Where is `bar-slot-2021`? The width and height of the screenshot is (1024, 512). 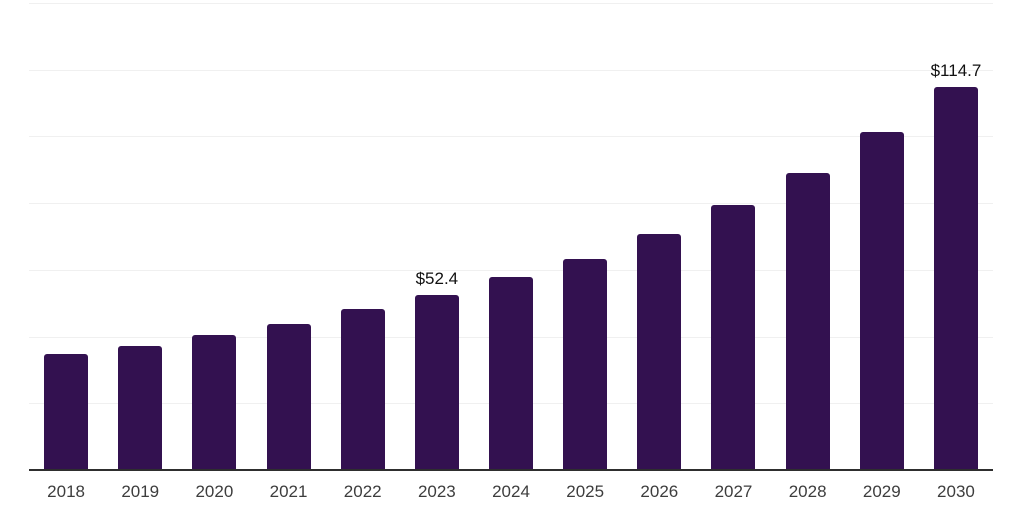
bar-slot-2021 is located at coordinates (288, 236).